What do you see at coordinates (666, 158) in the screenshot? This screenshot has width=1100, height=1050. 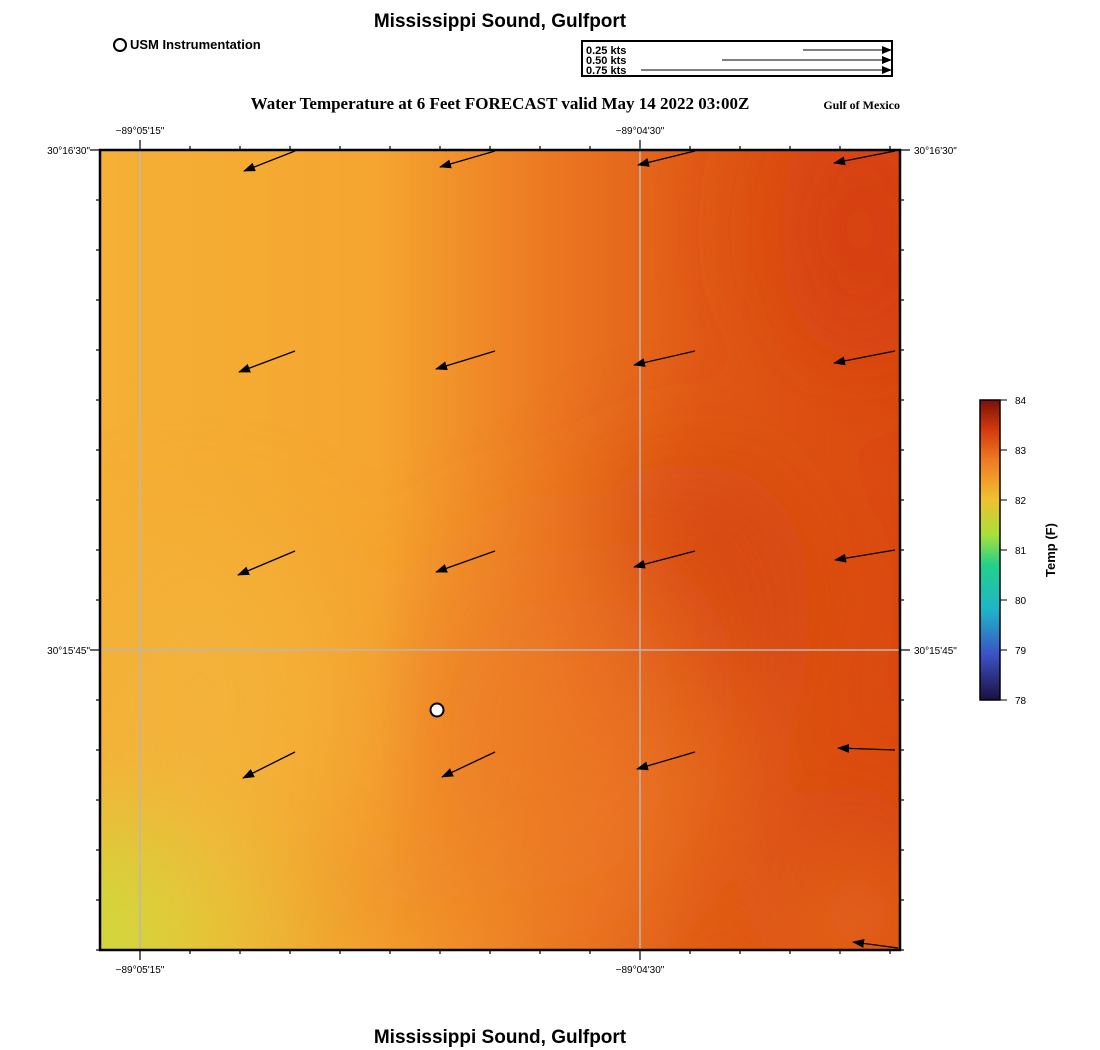 I see `vector-r0c2` at bounding box center [666, 158].